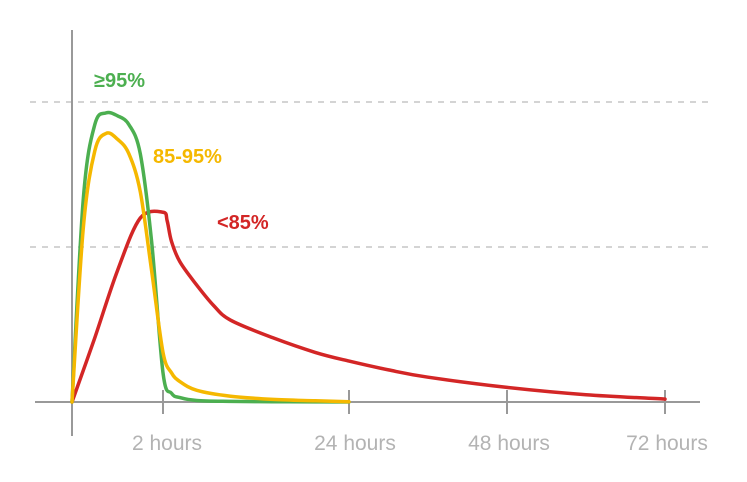  Describe the element at coordinates (167, 443) in the screenshot. I see `x-tick-label: 2 hours` at that location.